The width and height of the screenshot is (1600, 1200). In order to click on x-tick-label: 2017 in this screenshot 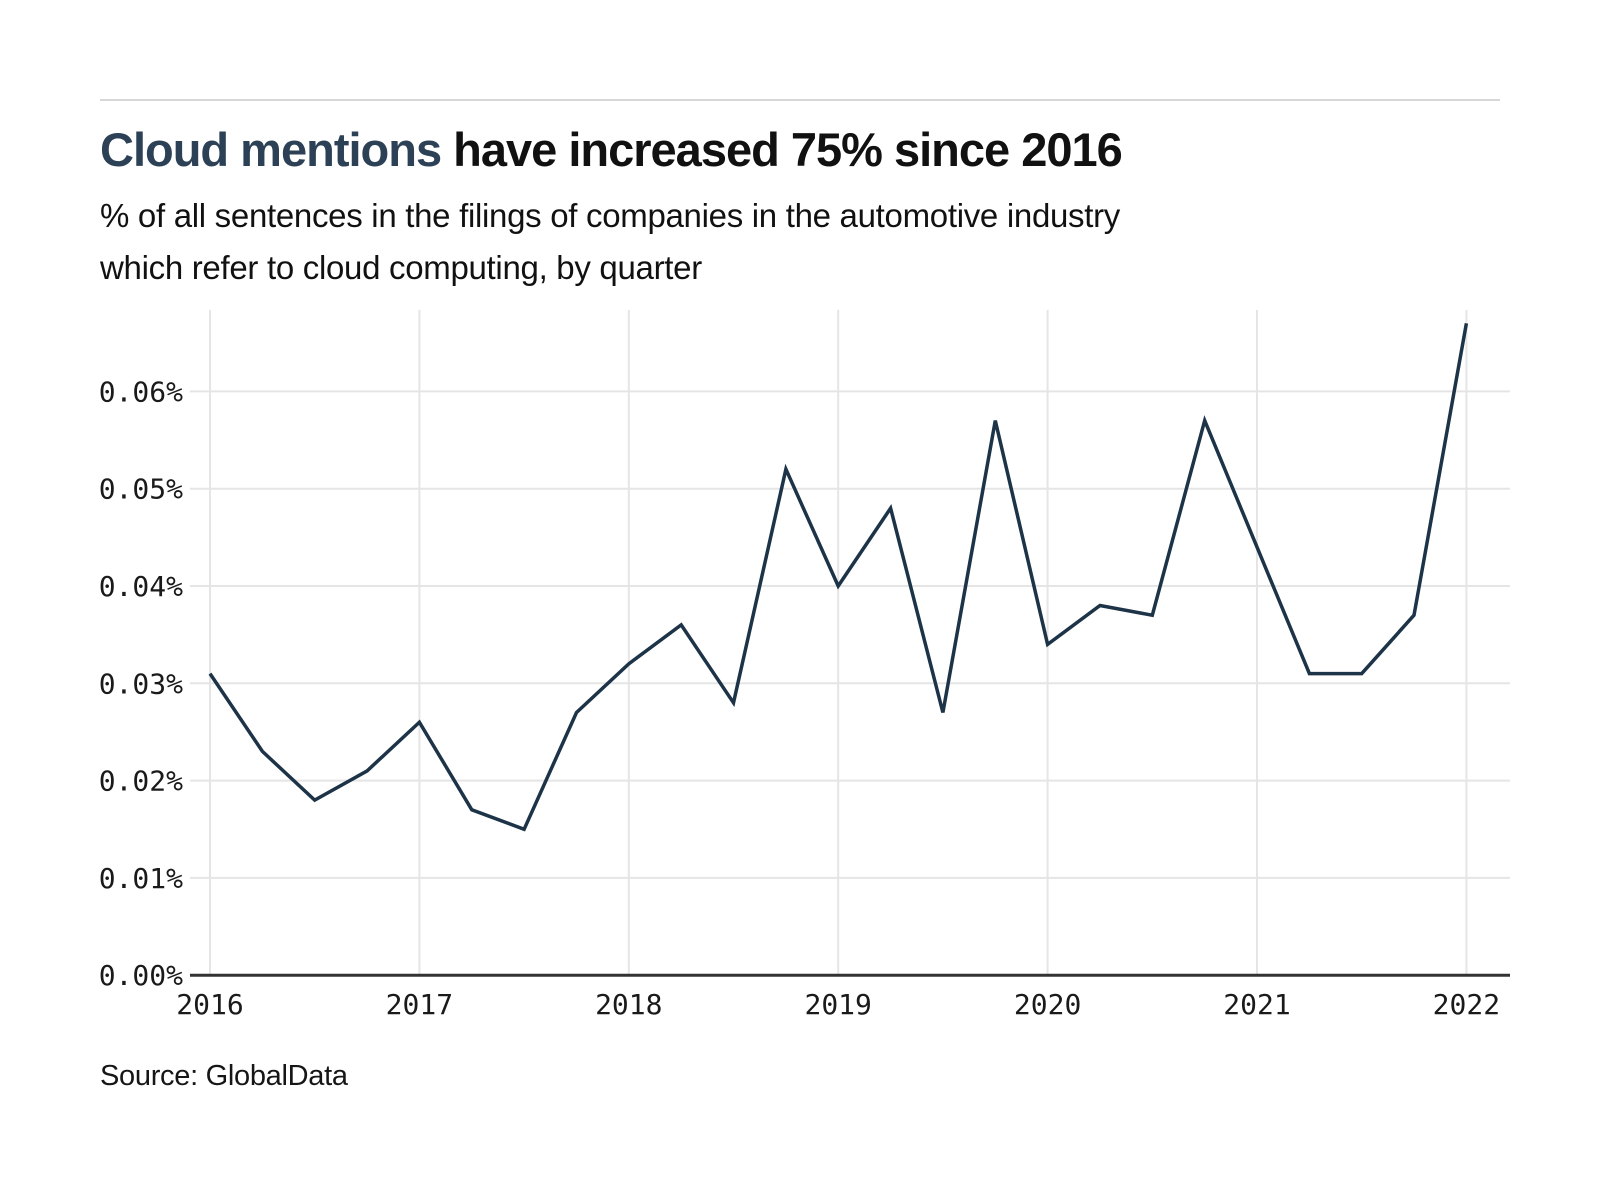, I will do `click(419, 1004)`.